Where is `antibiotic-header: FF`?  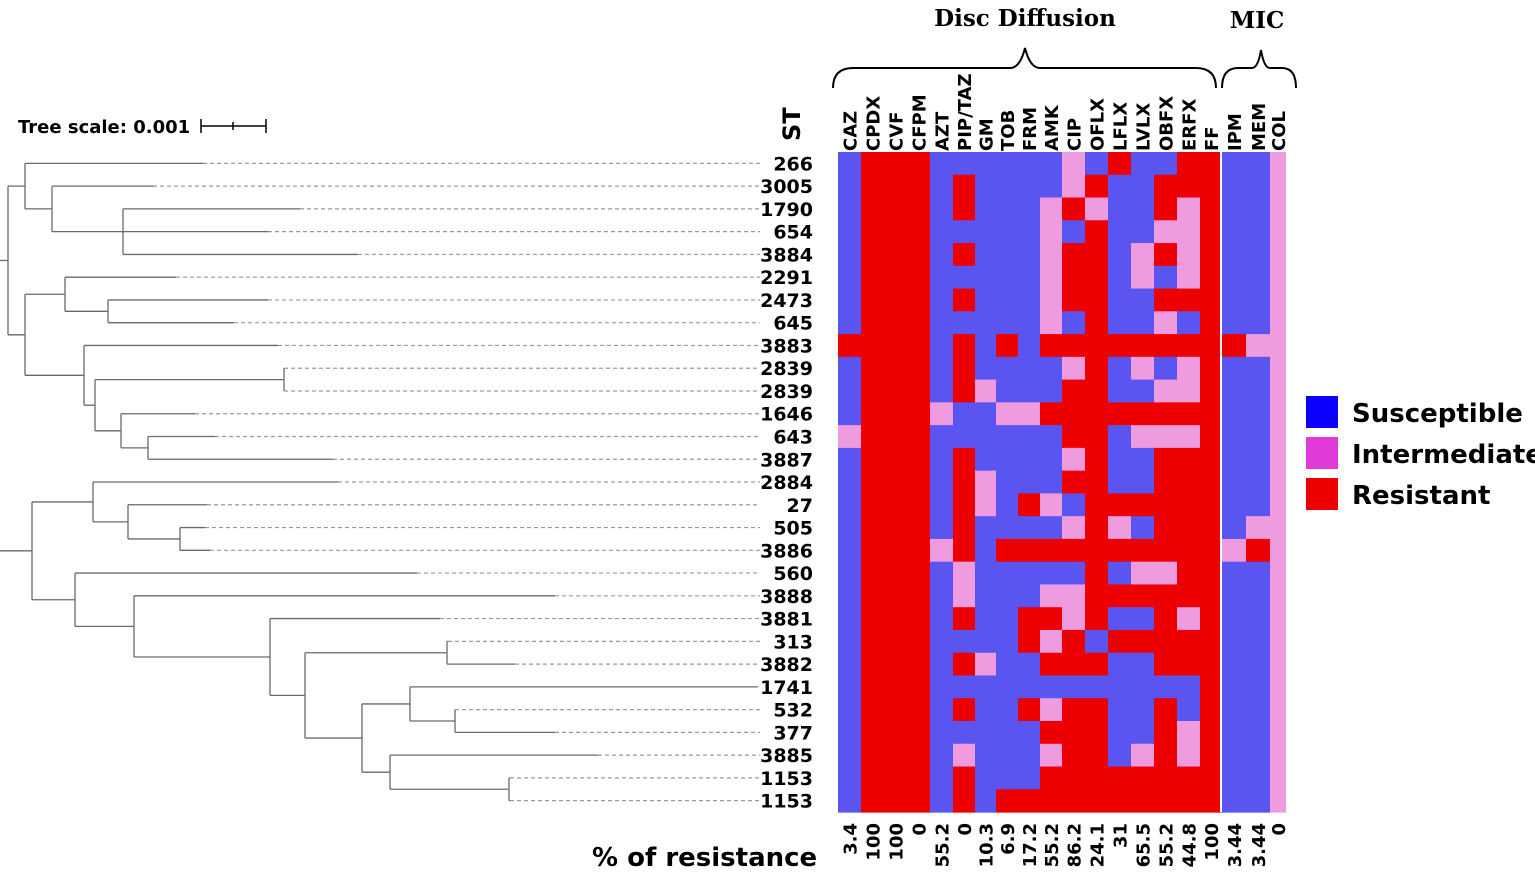
antibiotic-header: FF is located at coordinates (1212, 138).